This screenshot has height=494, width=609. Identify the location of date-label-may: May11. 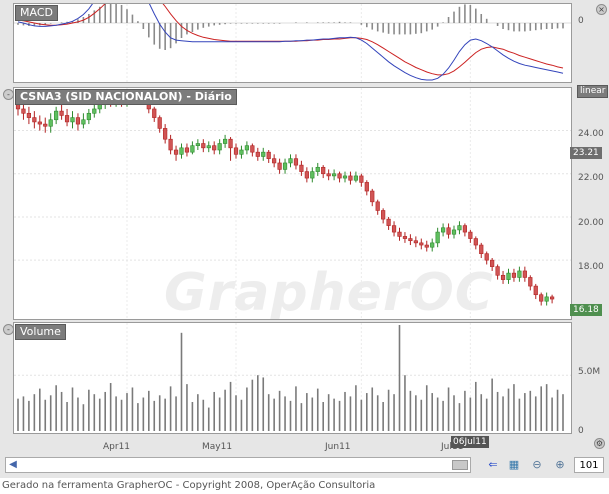
(217, 447).